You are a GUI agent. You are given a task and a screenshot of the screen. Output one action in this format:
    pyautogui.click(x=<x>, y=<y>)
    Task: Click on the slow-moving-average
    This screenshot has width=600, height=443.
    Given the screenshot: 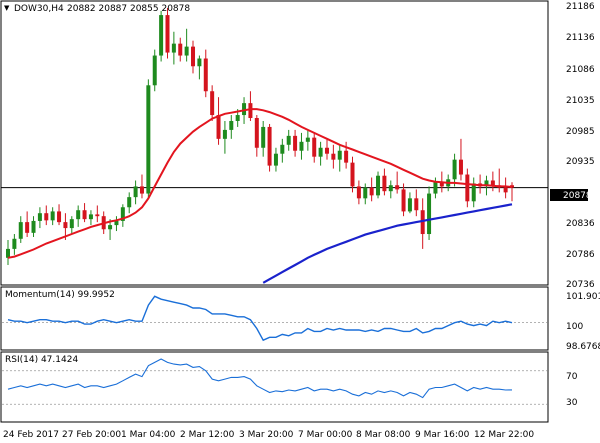 What is the action you would take?
    pyautogui.click(x=387, y=243)
    